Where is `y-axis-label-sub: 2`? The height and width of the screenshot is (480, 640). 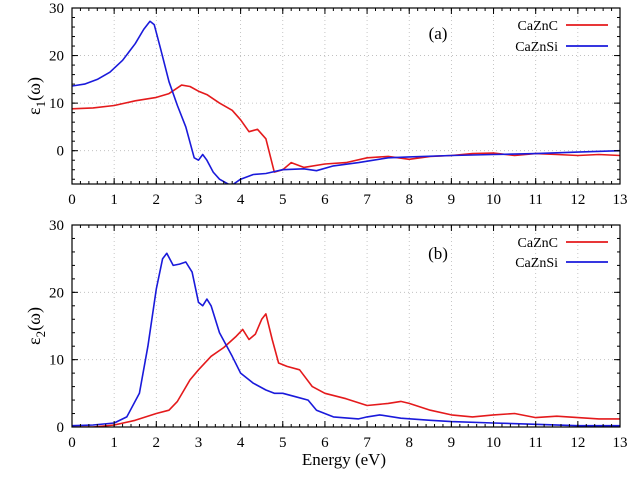
y-axis-label-sub: 2 is located at coordinates (40, 334).